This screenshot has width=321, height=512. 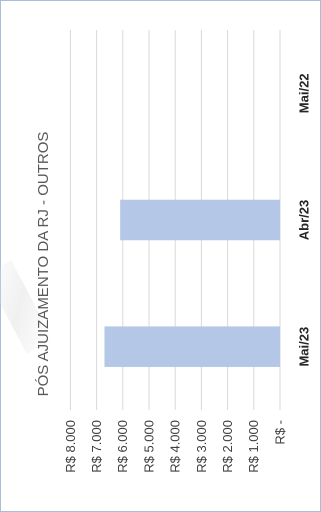 What do you see at coordinates (303, 347) in the screenshot?
I see `category-tick-label: Mai/23` at bounding box center [303, 347].